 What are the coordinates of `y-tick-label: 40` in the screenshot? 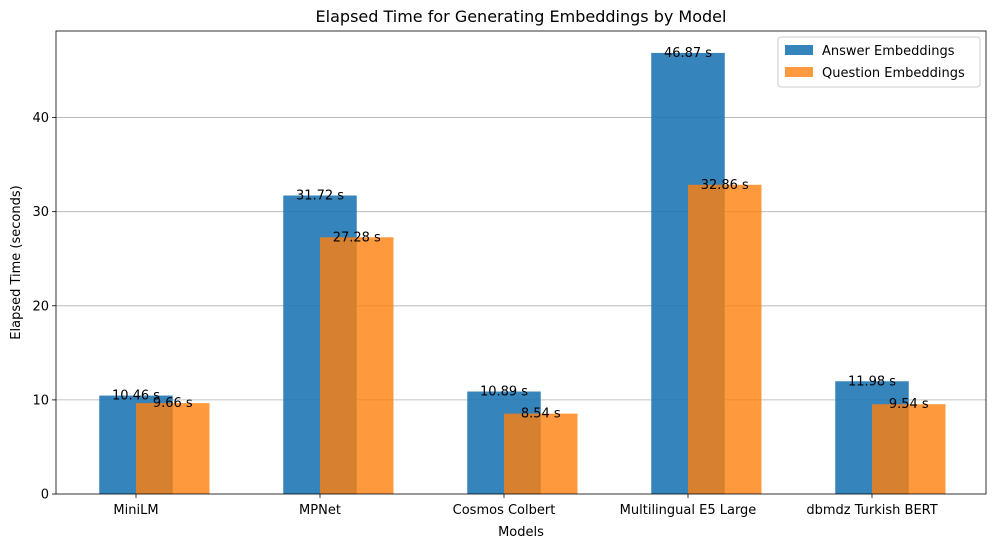 It's located at (40, 118).